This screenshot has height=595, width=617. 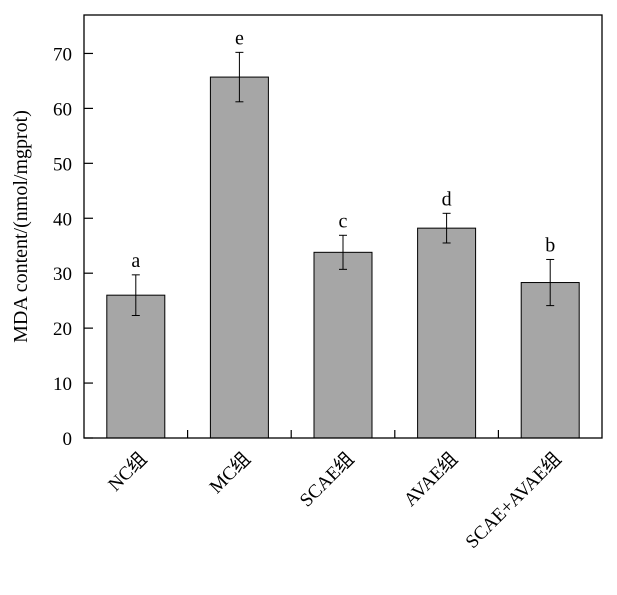 I want to click on y-axis-label: MDA content/(nmol/mgprot), so click(x=21, y=226).